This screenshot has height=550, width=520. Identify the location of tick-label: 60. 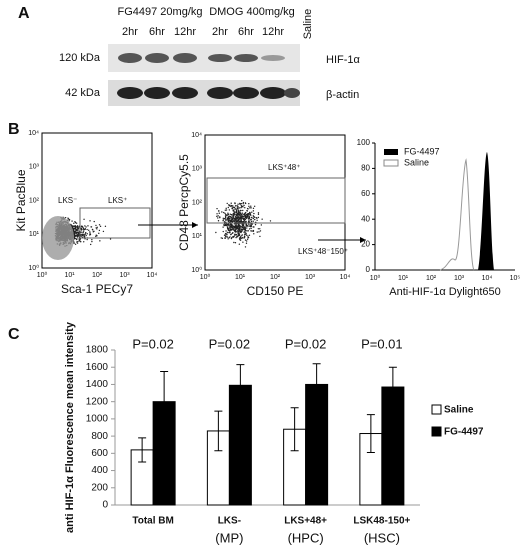
(365, 193).